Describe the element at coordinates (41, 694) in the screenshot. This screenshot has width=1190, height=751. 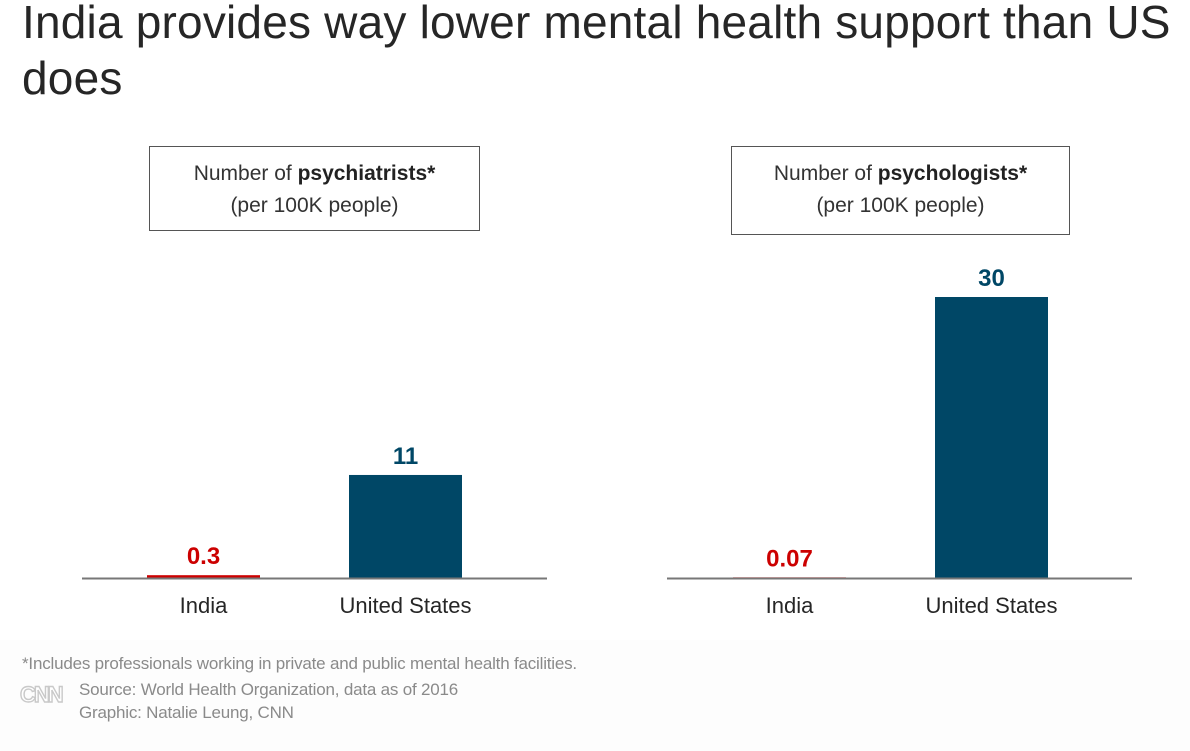
I see `cnn-logo: CNN` at that location.